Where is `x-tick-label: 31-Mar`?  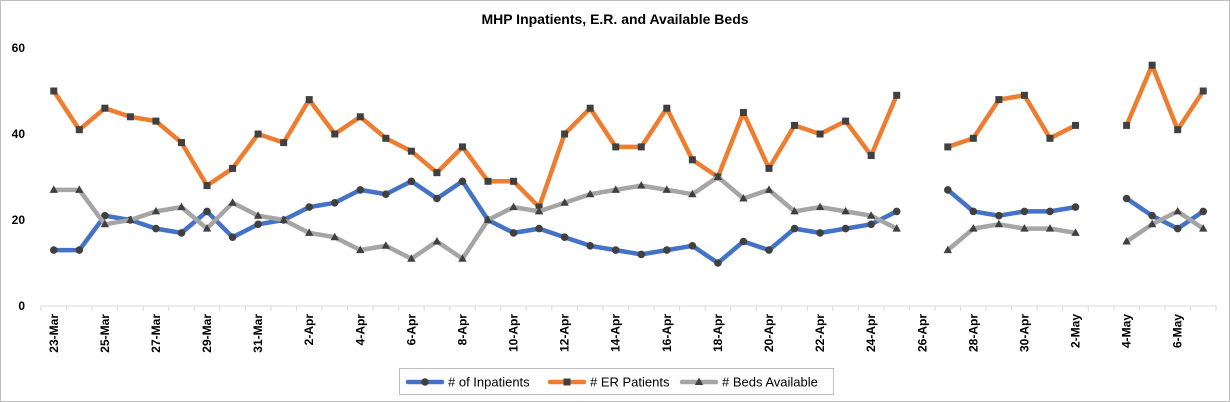 x-tick-label: 31-Mar is located at coordinates (258, 333).